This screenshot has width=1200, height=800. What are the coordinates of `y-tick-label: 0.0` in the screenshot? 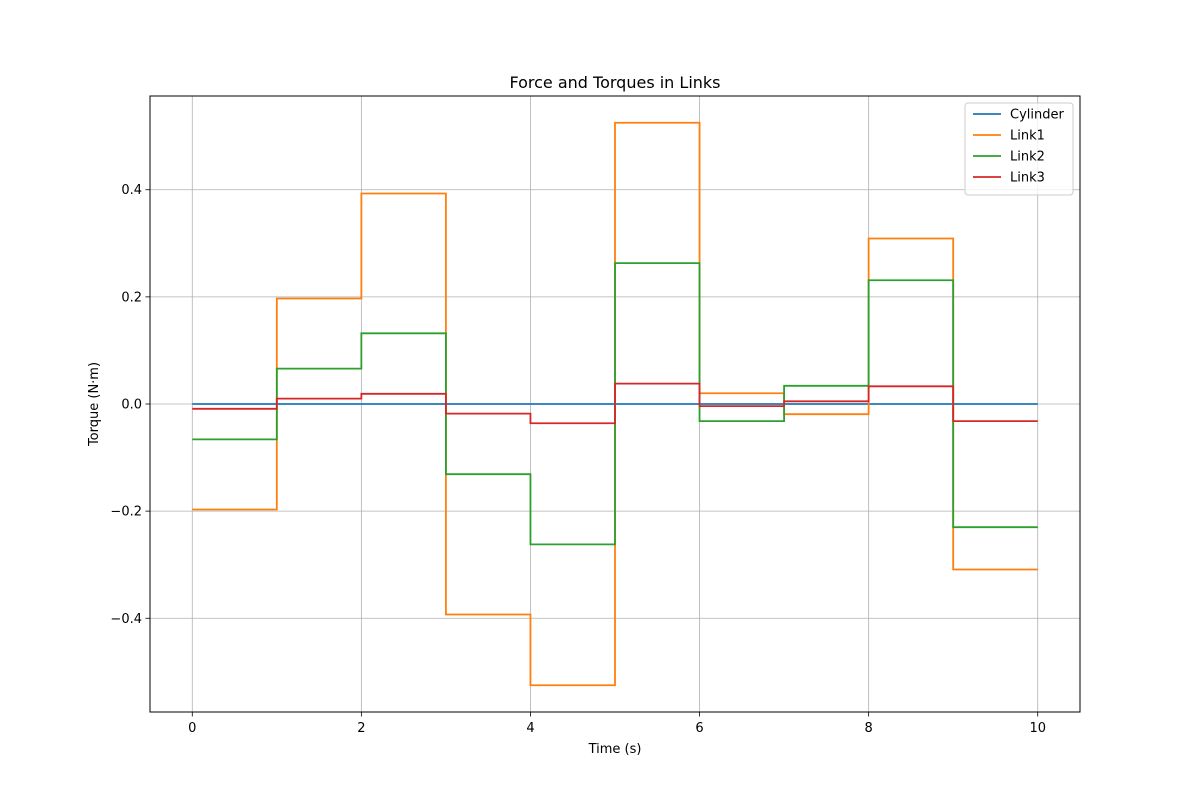 It's located at (131, 405).